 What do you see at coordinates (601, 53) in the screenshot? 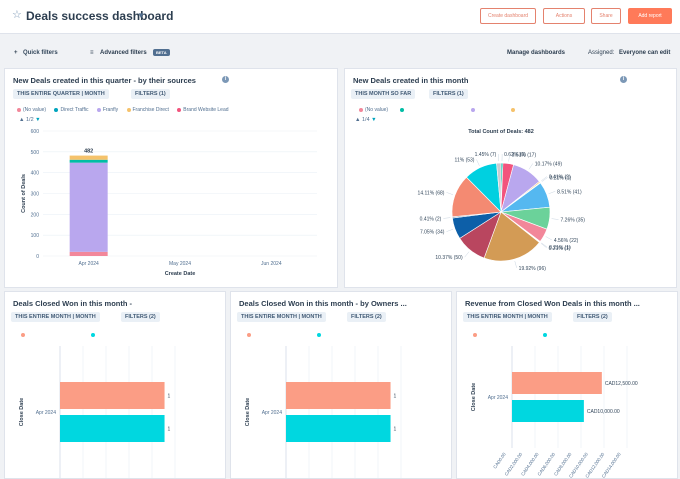
I see `assigned-label: Assigned:` at bounding box center [601, 53].